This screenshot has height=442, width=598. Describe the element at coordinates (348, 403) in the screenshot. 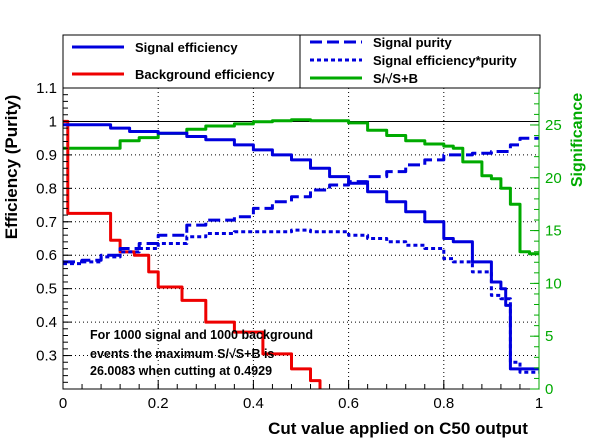

I see `x-tick-label: 0.6` at that location.